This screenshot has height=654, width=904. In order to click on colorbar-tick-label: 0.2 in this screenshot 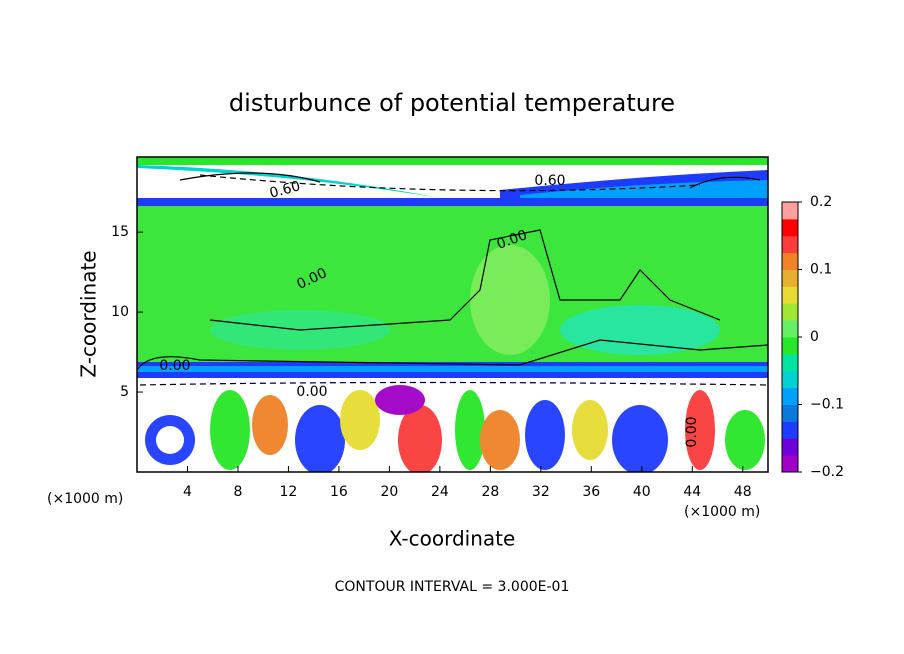, I will do `click(821, 202)`.